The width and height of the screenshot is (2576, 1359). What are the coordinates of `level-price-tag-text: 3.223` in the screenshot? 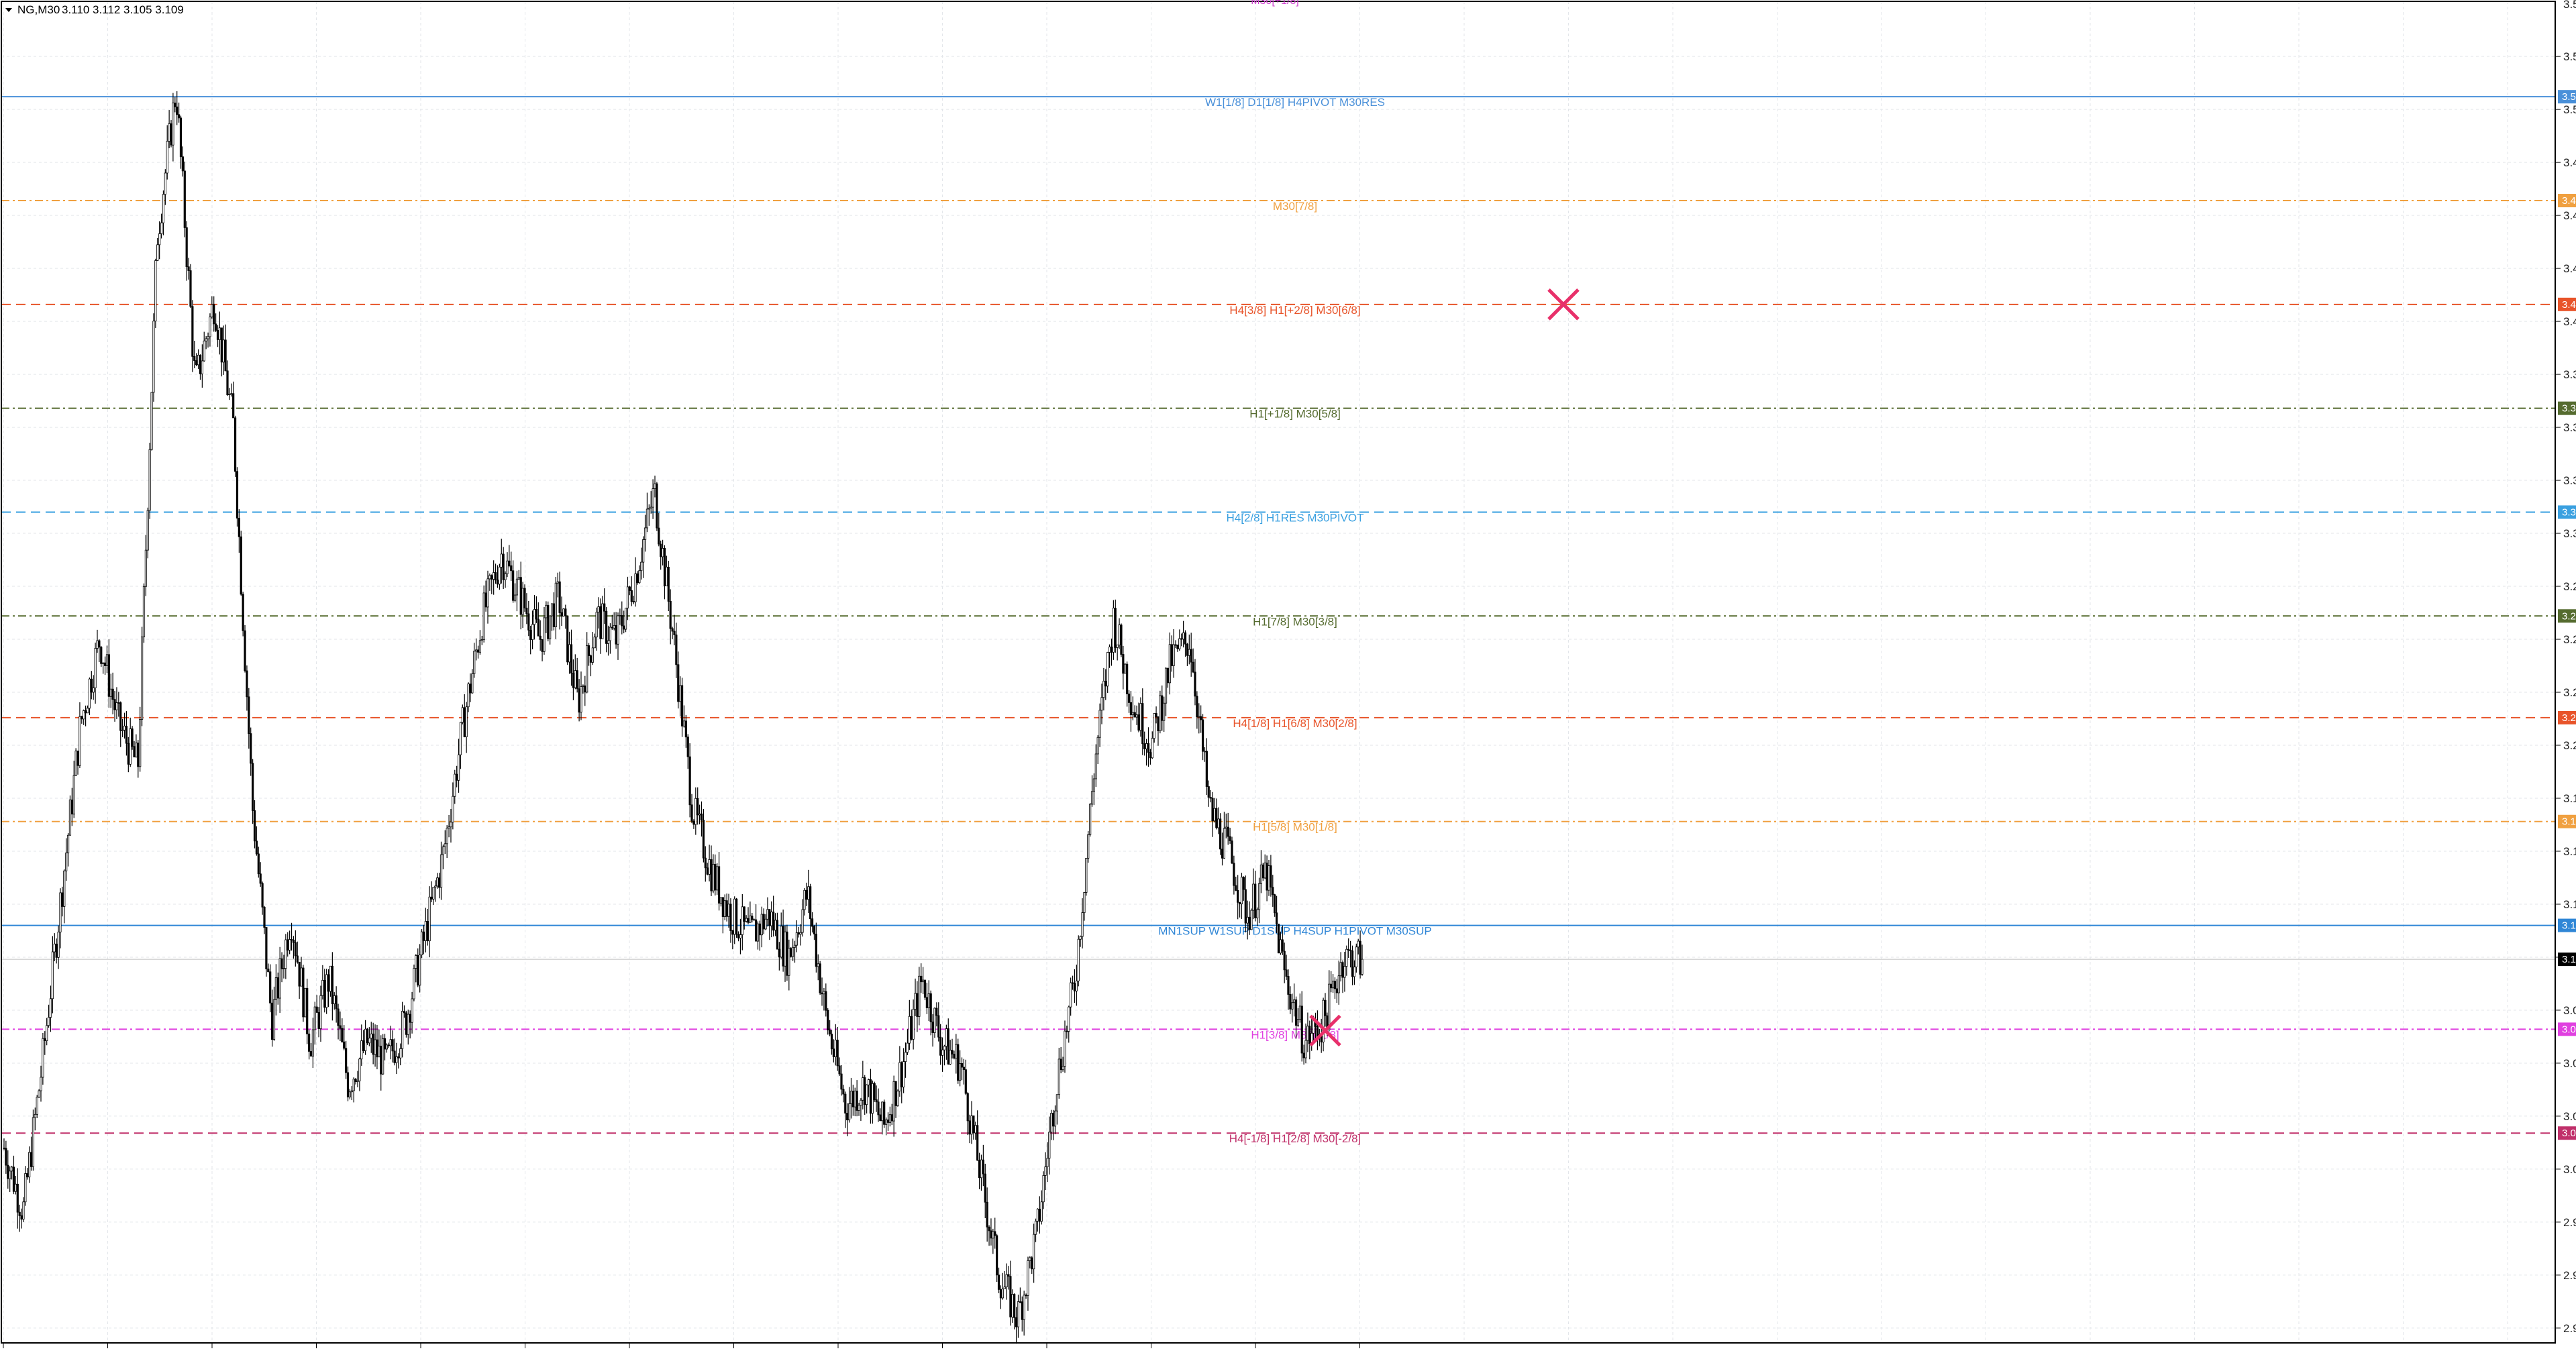 It's located at (2569, 718).